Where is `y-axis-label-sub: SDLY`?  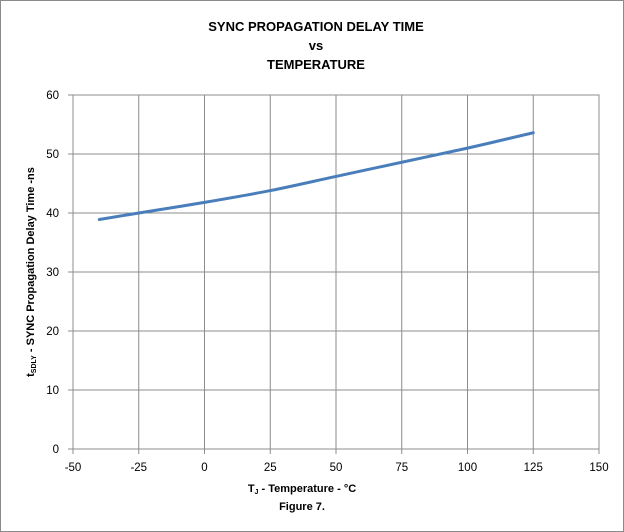 y-axis-label-sub: SDLY is located at coordinates (34, 364).